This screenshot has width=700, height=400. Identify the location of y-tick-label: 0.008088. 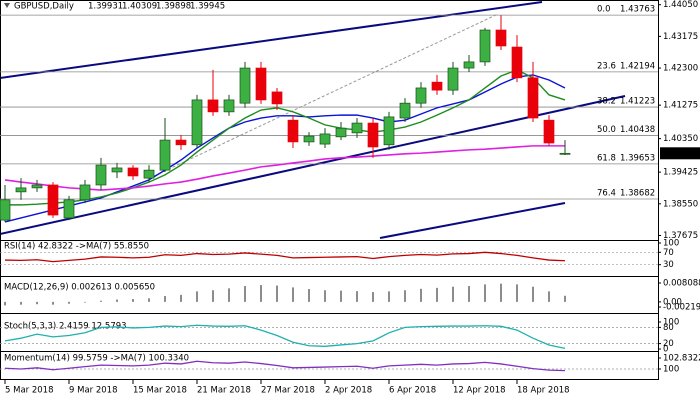
(681, 284).